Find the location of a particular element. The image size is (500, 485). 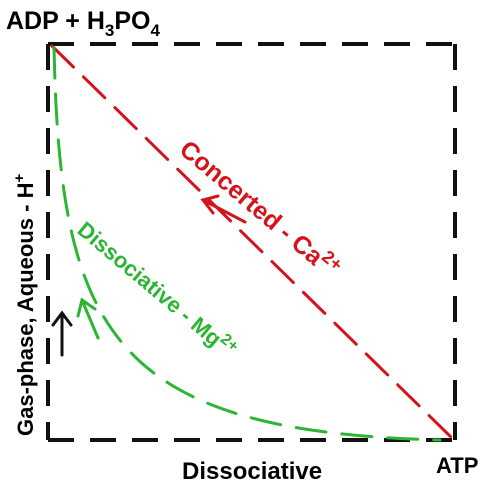

y-axis-label-main: Gas-phase, Aqueous - H is located at coordinates (25, 309).